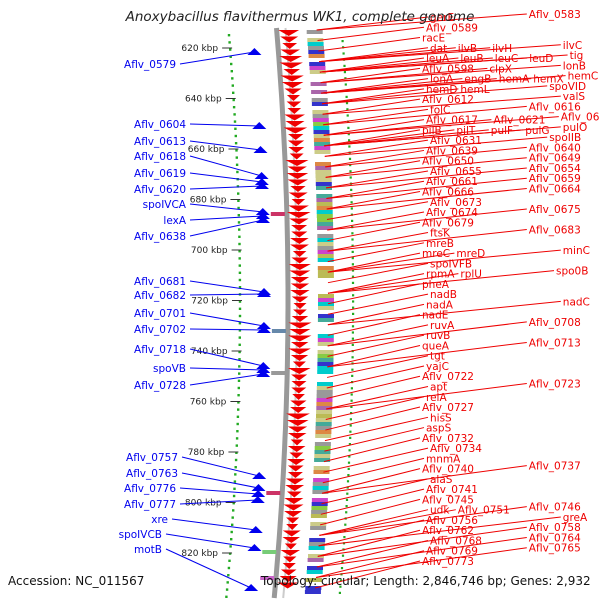 This screenshot has height=600, width=600. What do you see at coordinates (448, 500) in the screenshot?
I see `gene-label-aflv-0745: Aflv_0745` at bounding box center [448, 500].